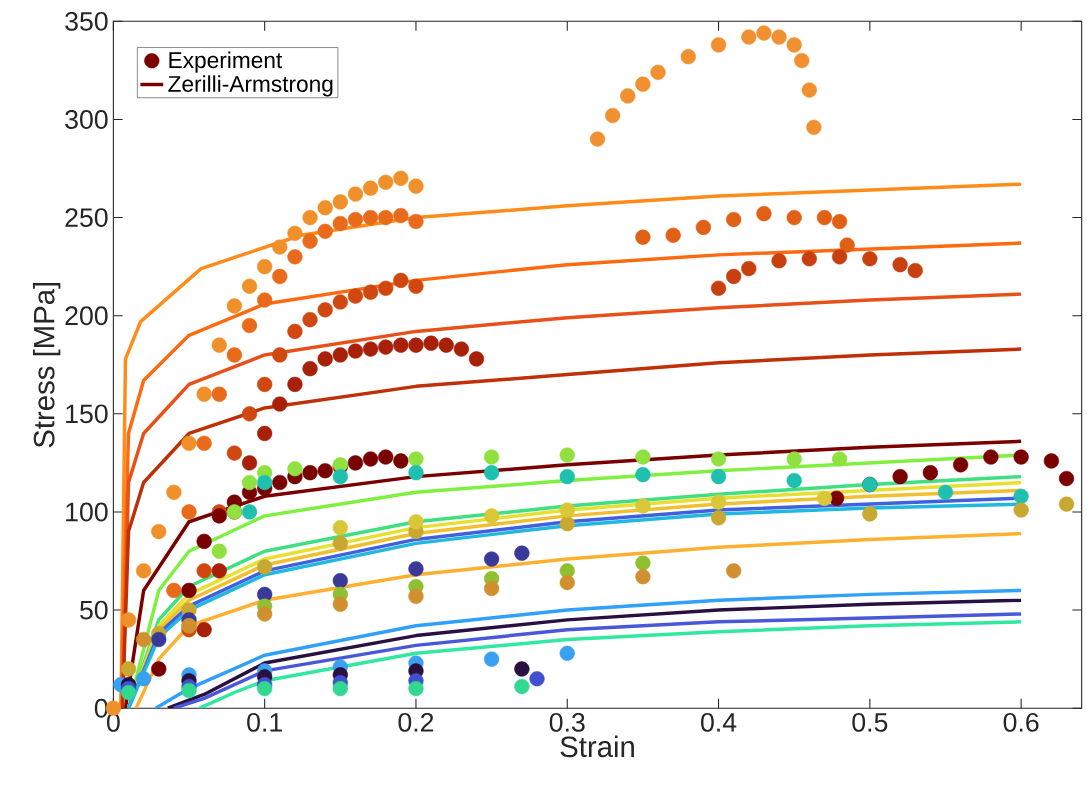 Image resolution: width=1087 pixels, height=791 pixels. I want to click on x-tick-label: 0.2, so click(416, 722).